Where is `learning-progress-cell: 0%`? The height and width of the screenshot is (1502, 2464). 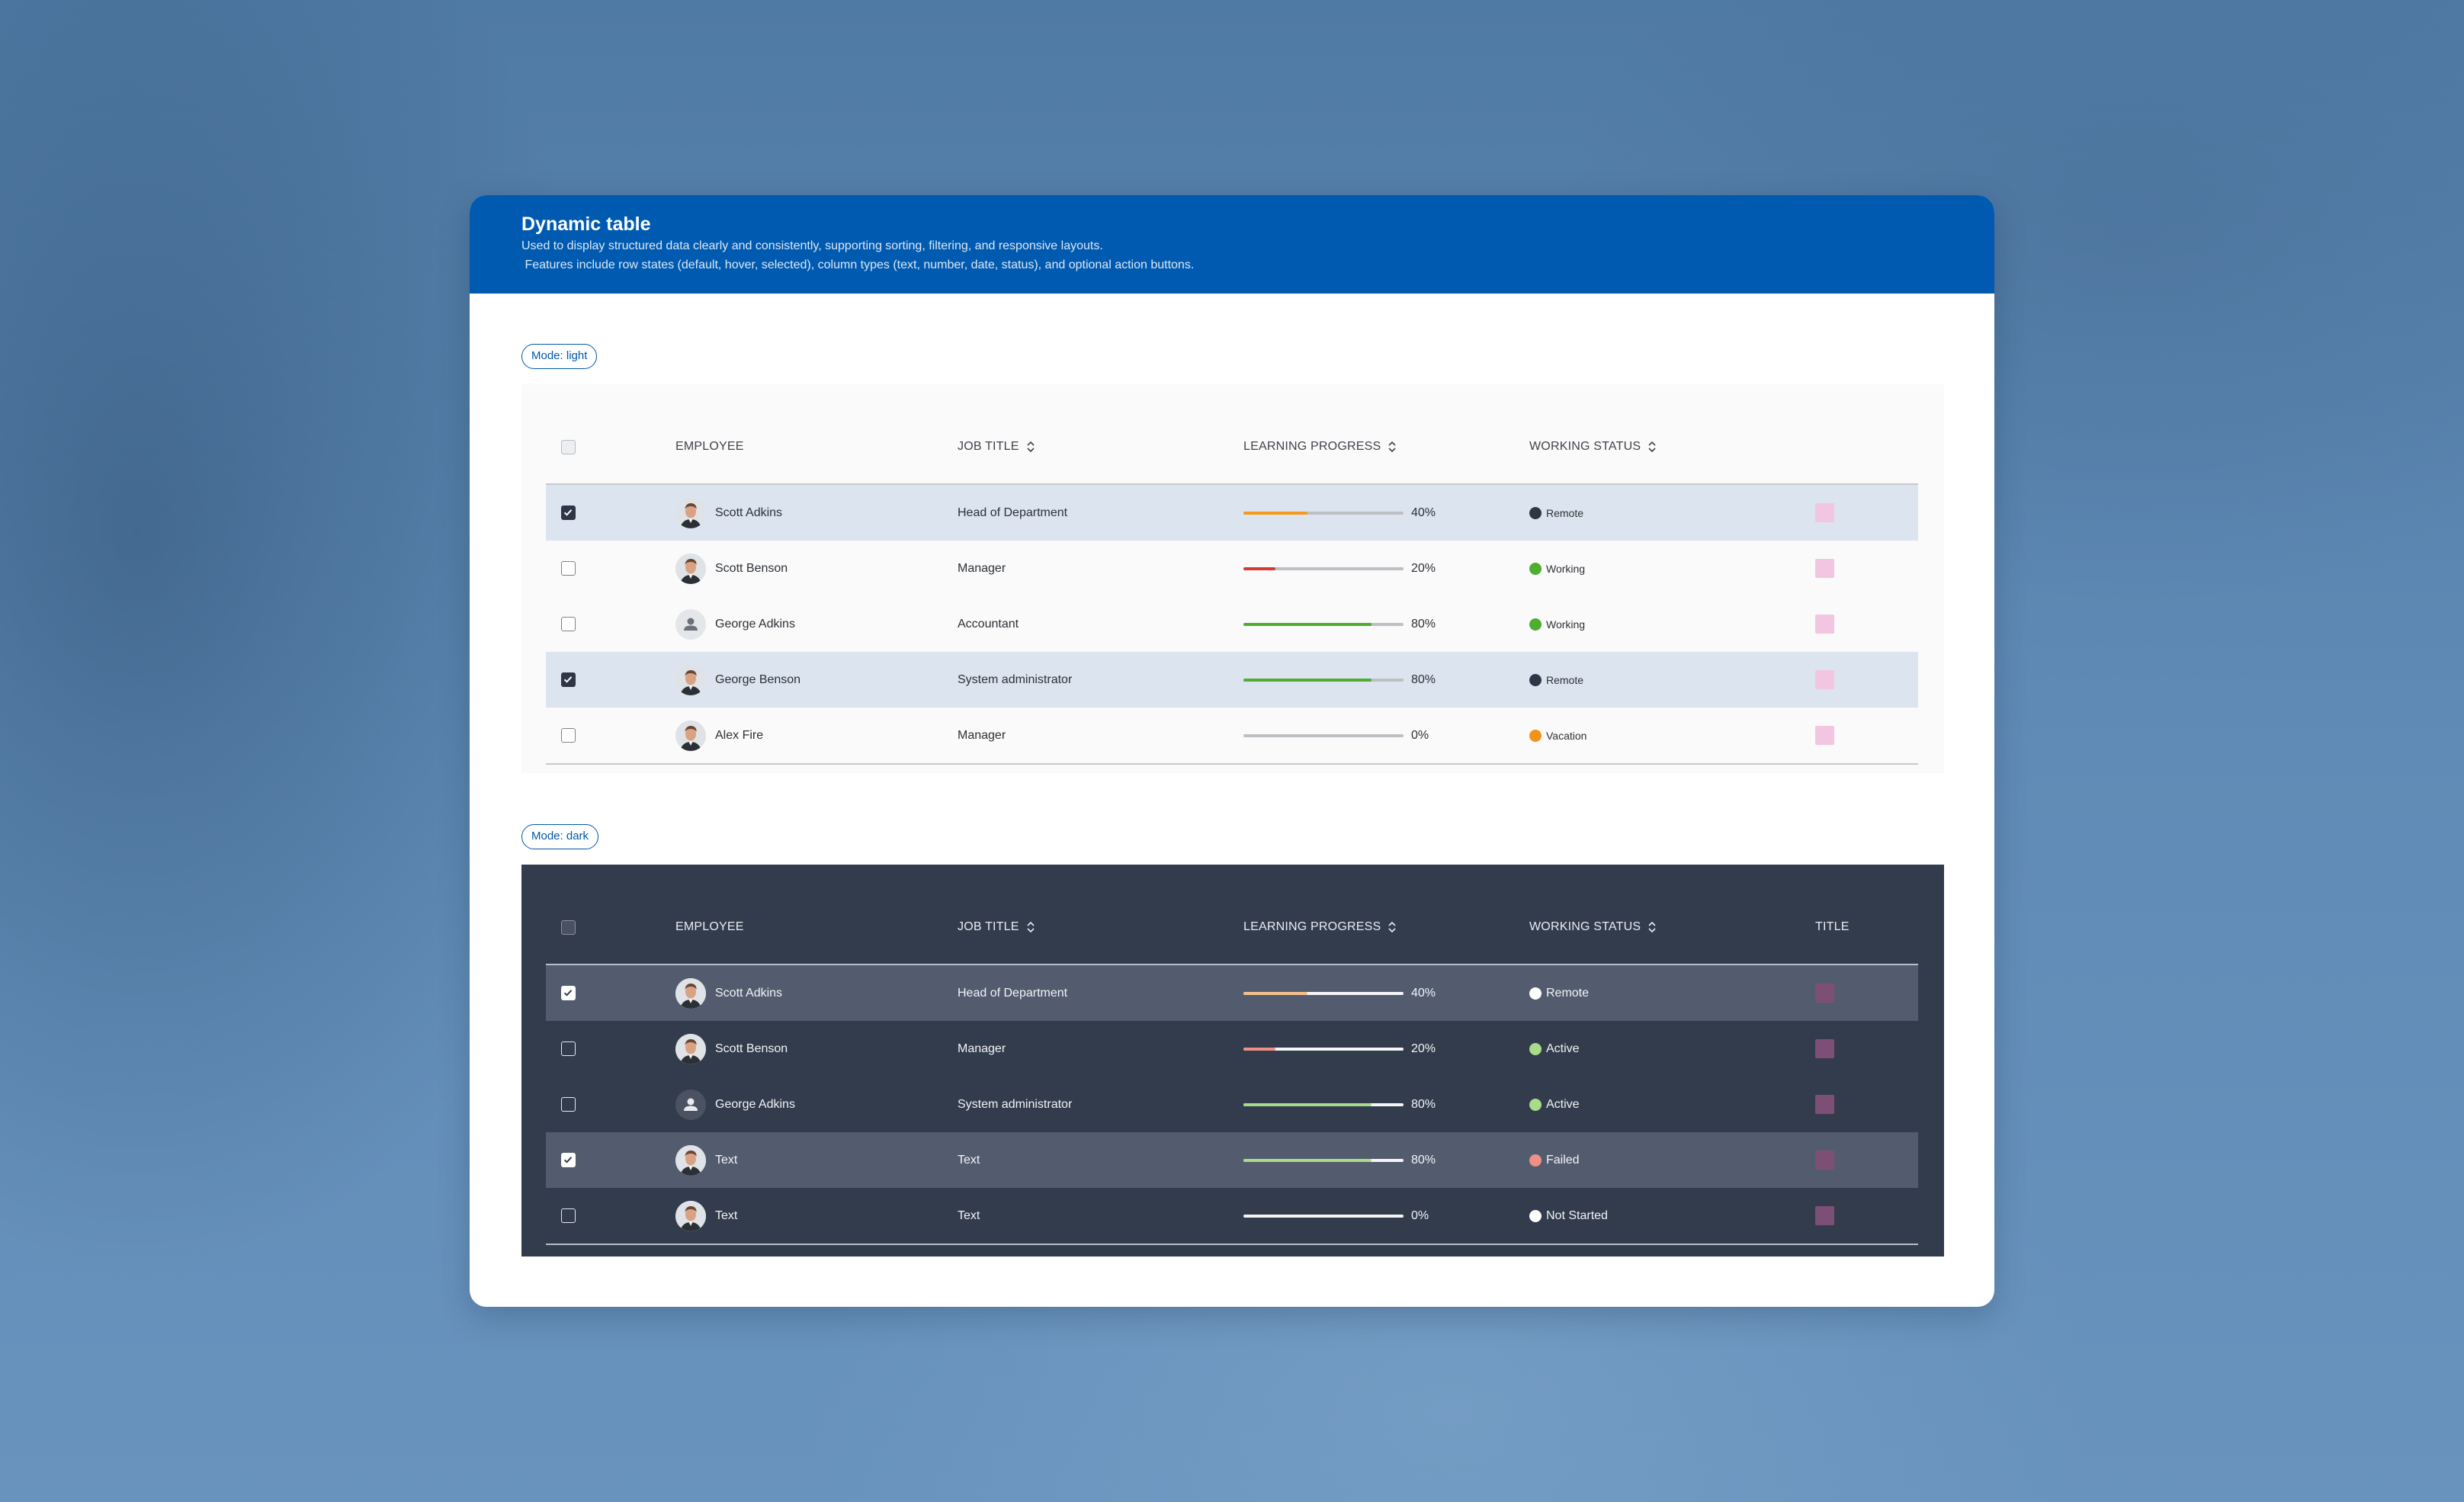 learning-progress-cell: 0% is located at coordinates (1336, 735).